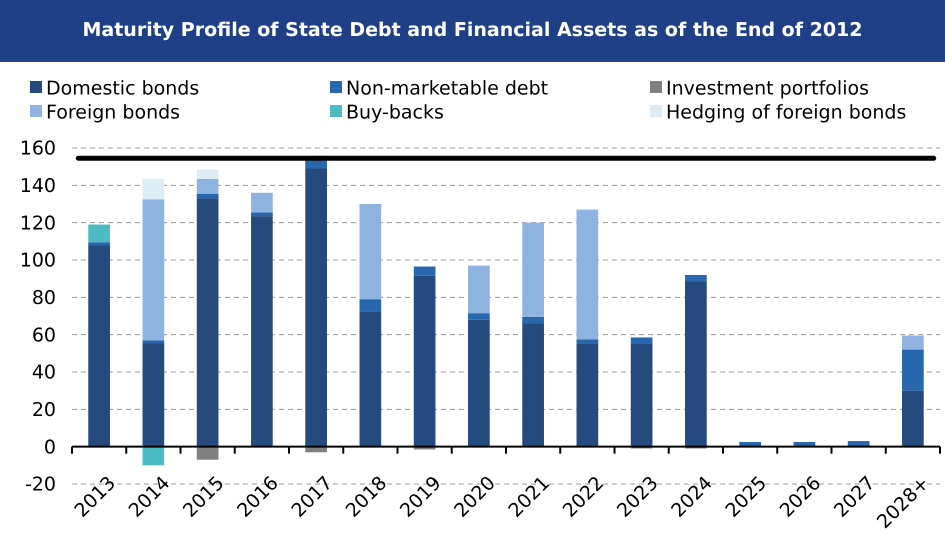  Describe the element at coordinates (447, 89) in the screenshot. I see `legend-label: Non-marketable debt` at that location.